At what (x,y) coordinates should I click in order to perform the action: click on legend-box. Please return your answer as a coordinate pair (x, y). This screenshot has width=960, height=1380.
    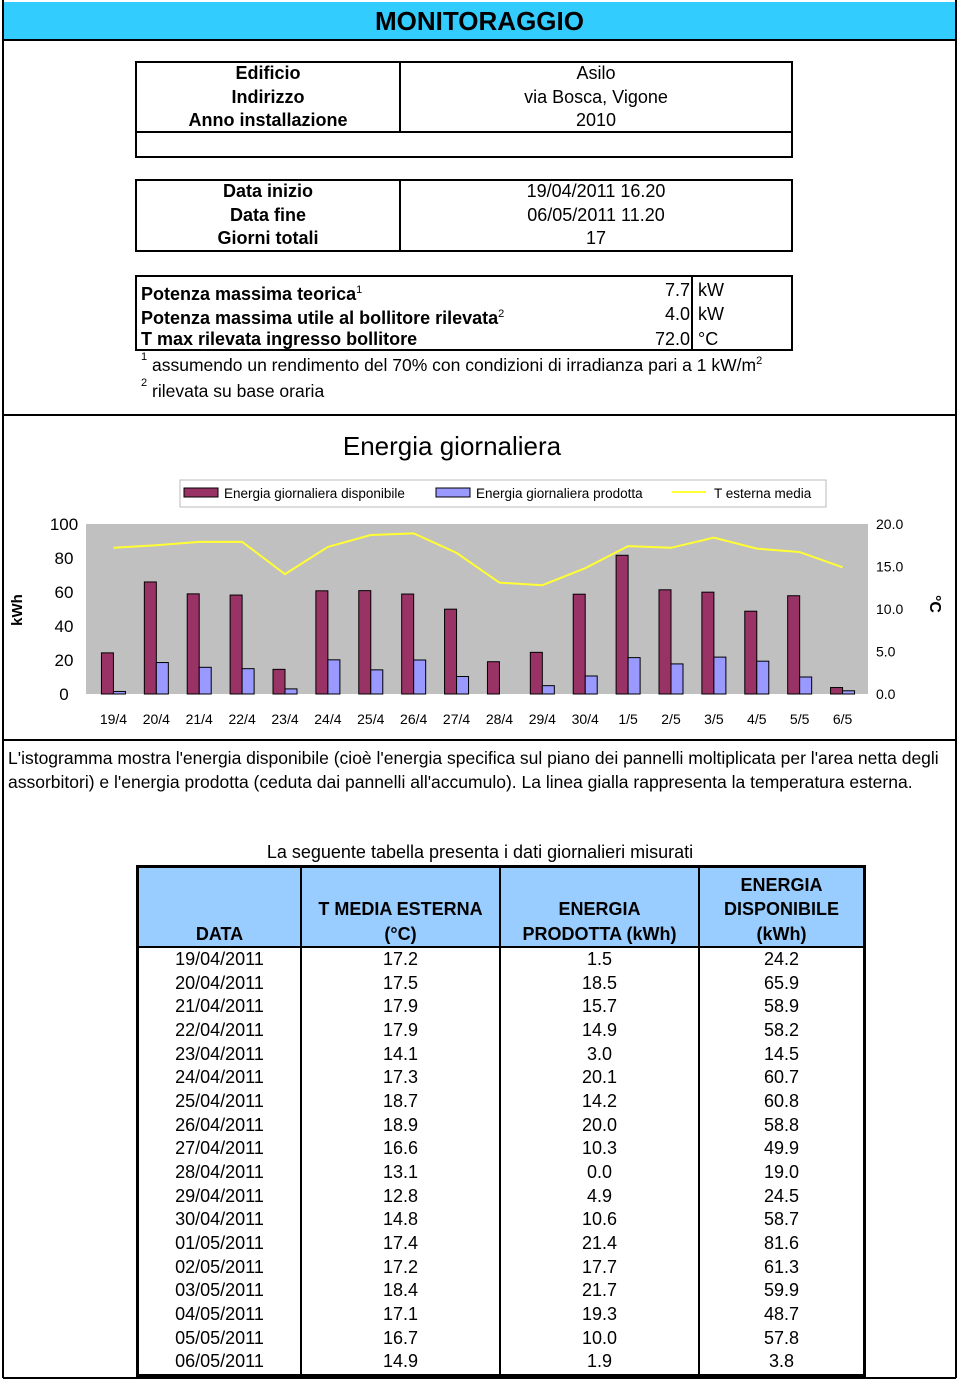
    Looking at the image, I should click on (503, 493).